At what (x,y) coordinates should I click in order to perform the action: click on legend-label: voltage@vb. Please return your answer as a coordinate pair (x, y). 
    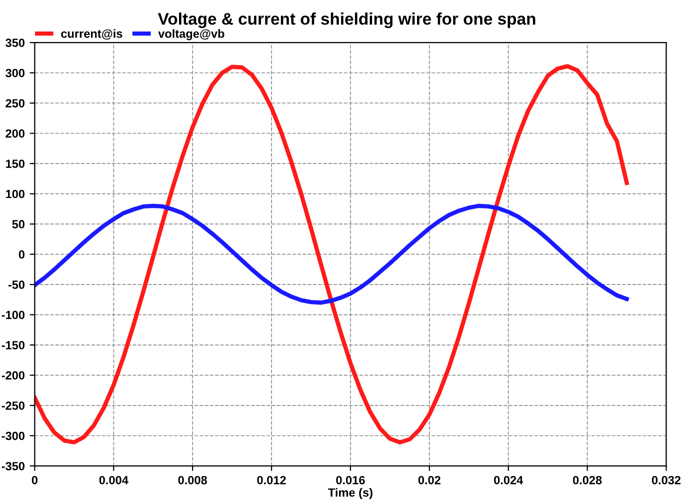
    Looking at the image, I should click on (191, 34).